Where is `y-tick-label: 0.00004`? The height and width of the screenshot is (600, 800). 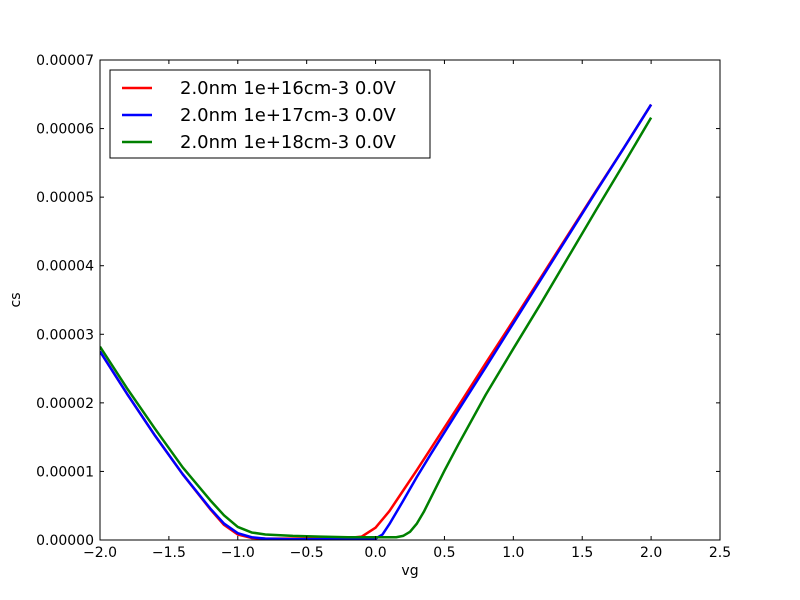 y-tick-label: 0.00004 is located at coordinates (65, 267).